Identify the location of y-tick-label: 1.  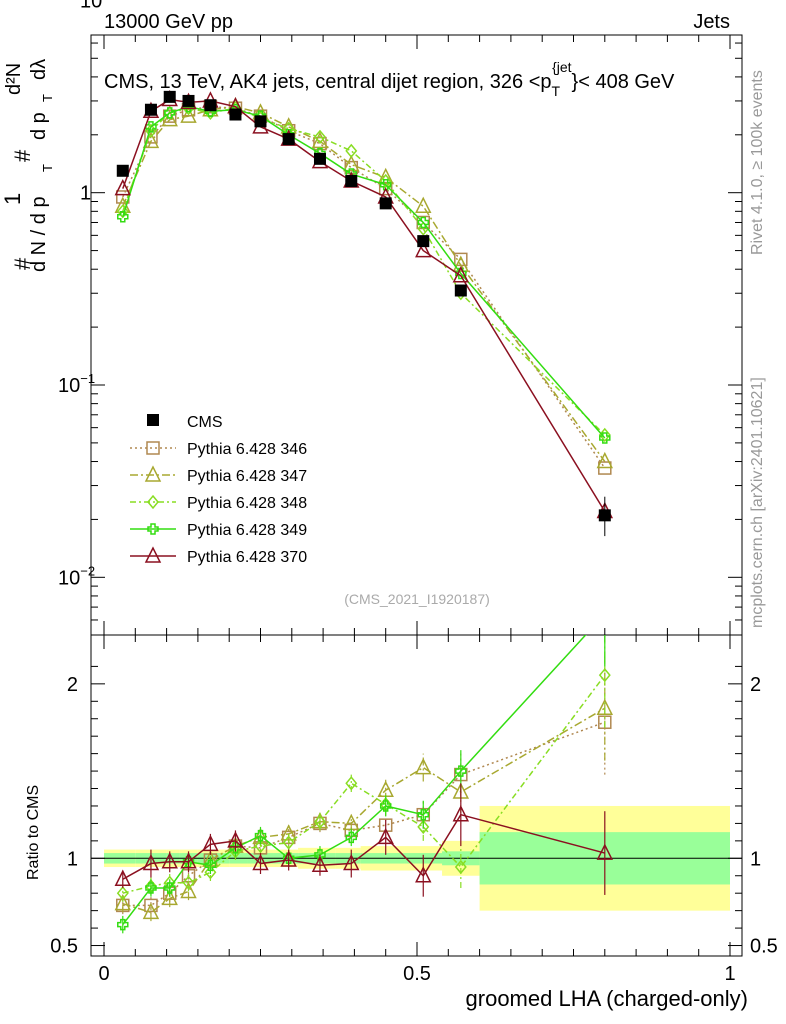
(85, 194).